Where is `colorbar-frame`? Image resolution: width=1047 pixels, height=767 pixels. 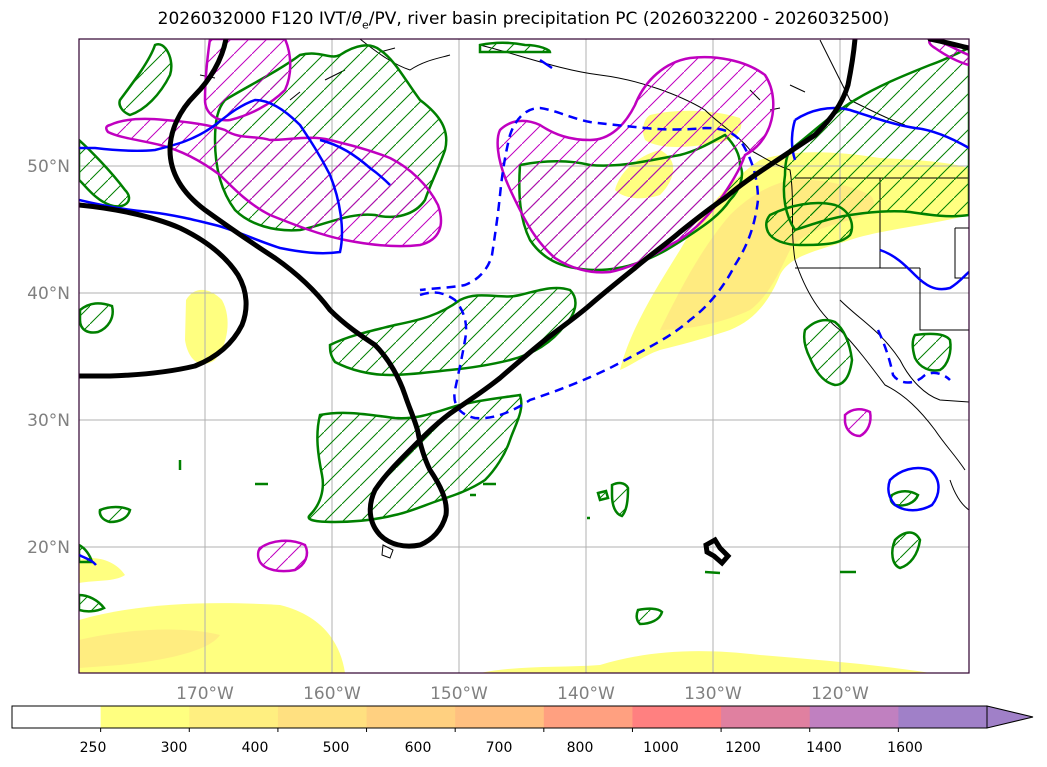
colorbar-frame is located at coordinates (499, 717).